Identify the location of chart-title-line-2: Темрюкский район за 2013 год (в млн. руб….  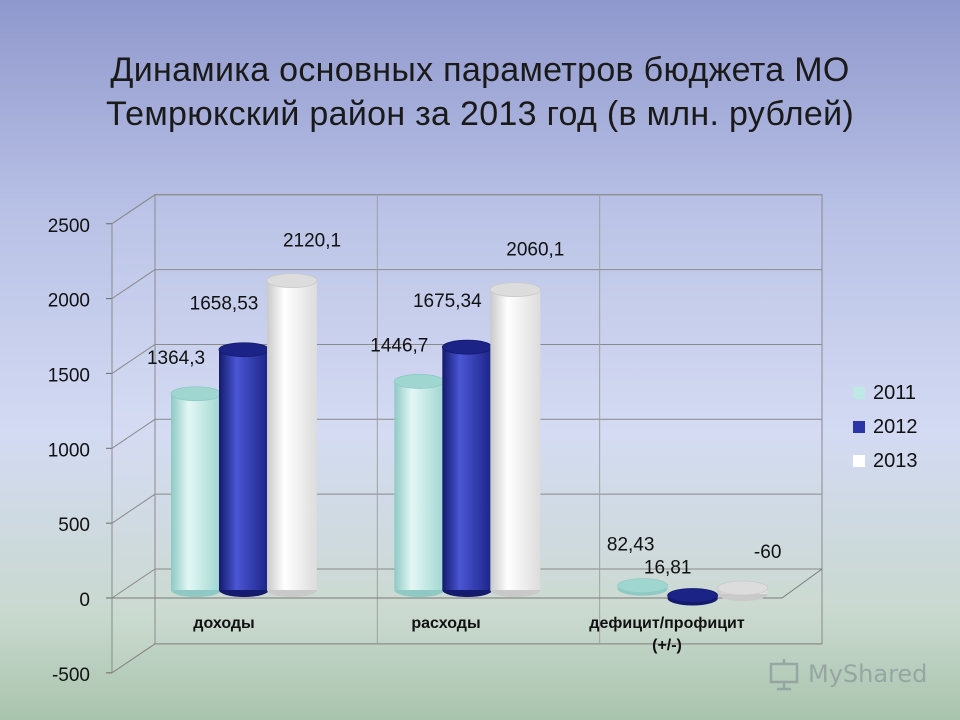
(480, 114).